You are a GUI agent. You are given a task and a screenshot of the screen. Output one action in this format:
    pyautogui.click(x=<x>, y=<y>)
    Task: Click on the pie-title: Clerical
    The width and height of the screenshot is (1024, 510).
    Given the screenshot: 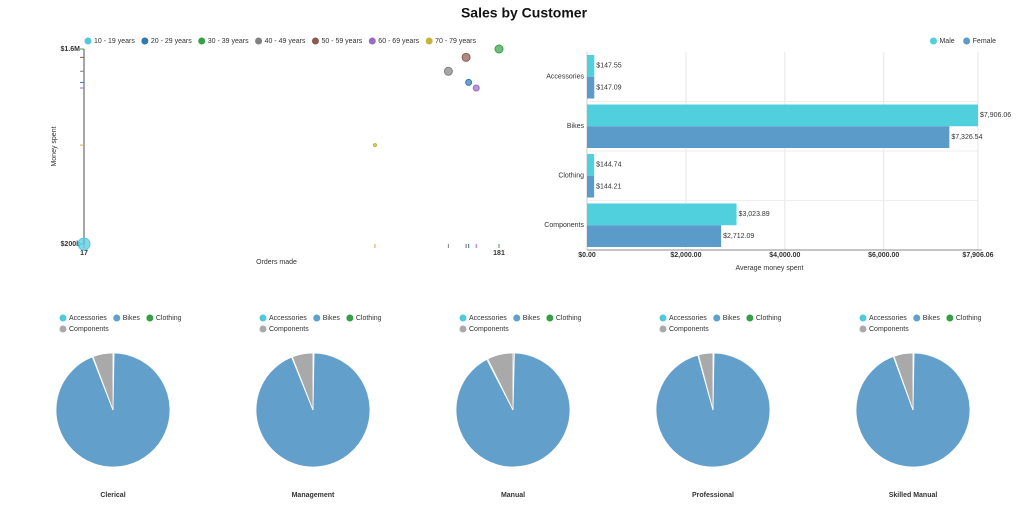 What is the action you would take?
    pyautogui.click(x=112, y=495)
    